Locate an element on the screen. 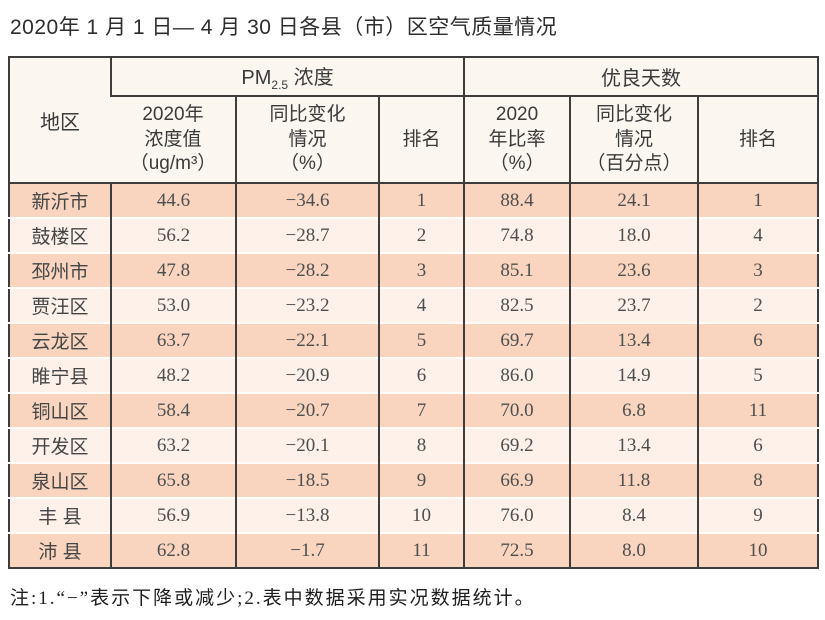  pm-rank-cell: 5 is located at coordinates (421, 340).